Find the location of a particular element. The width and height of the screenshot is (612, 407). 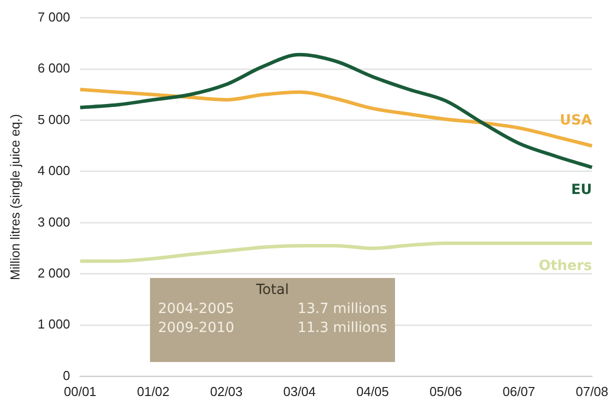

annotation: 13.7 millions is located at coordinates (342, 309).